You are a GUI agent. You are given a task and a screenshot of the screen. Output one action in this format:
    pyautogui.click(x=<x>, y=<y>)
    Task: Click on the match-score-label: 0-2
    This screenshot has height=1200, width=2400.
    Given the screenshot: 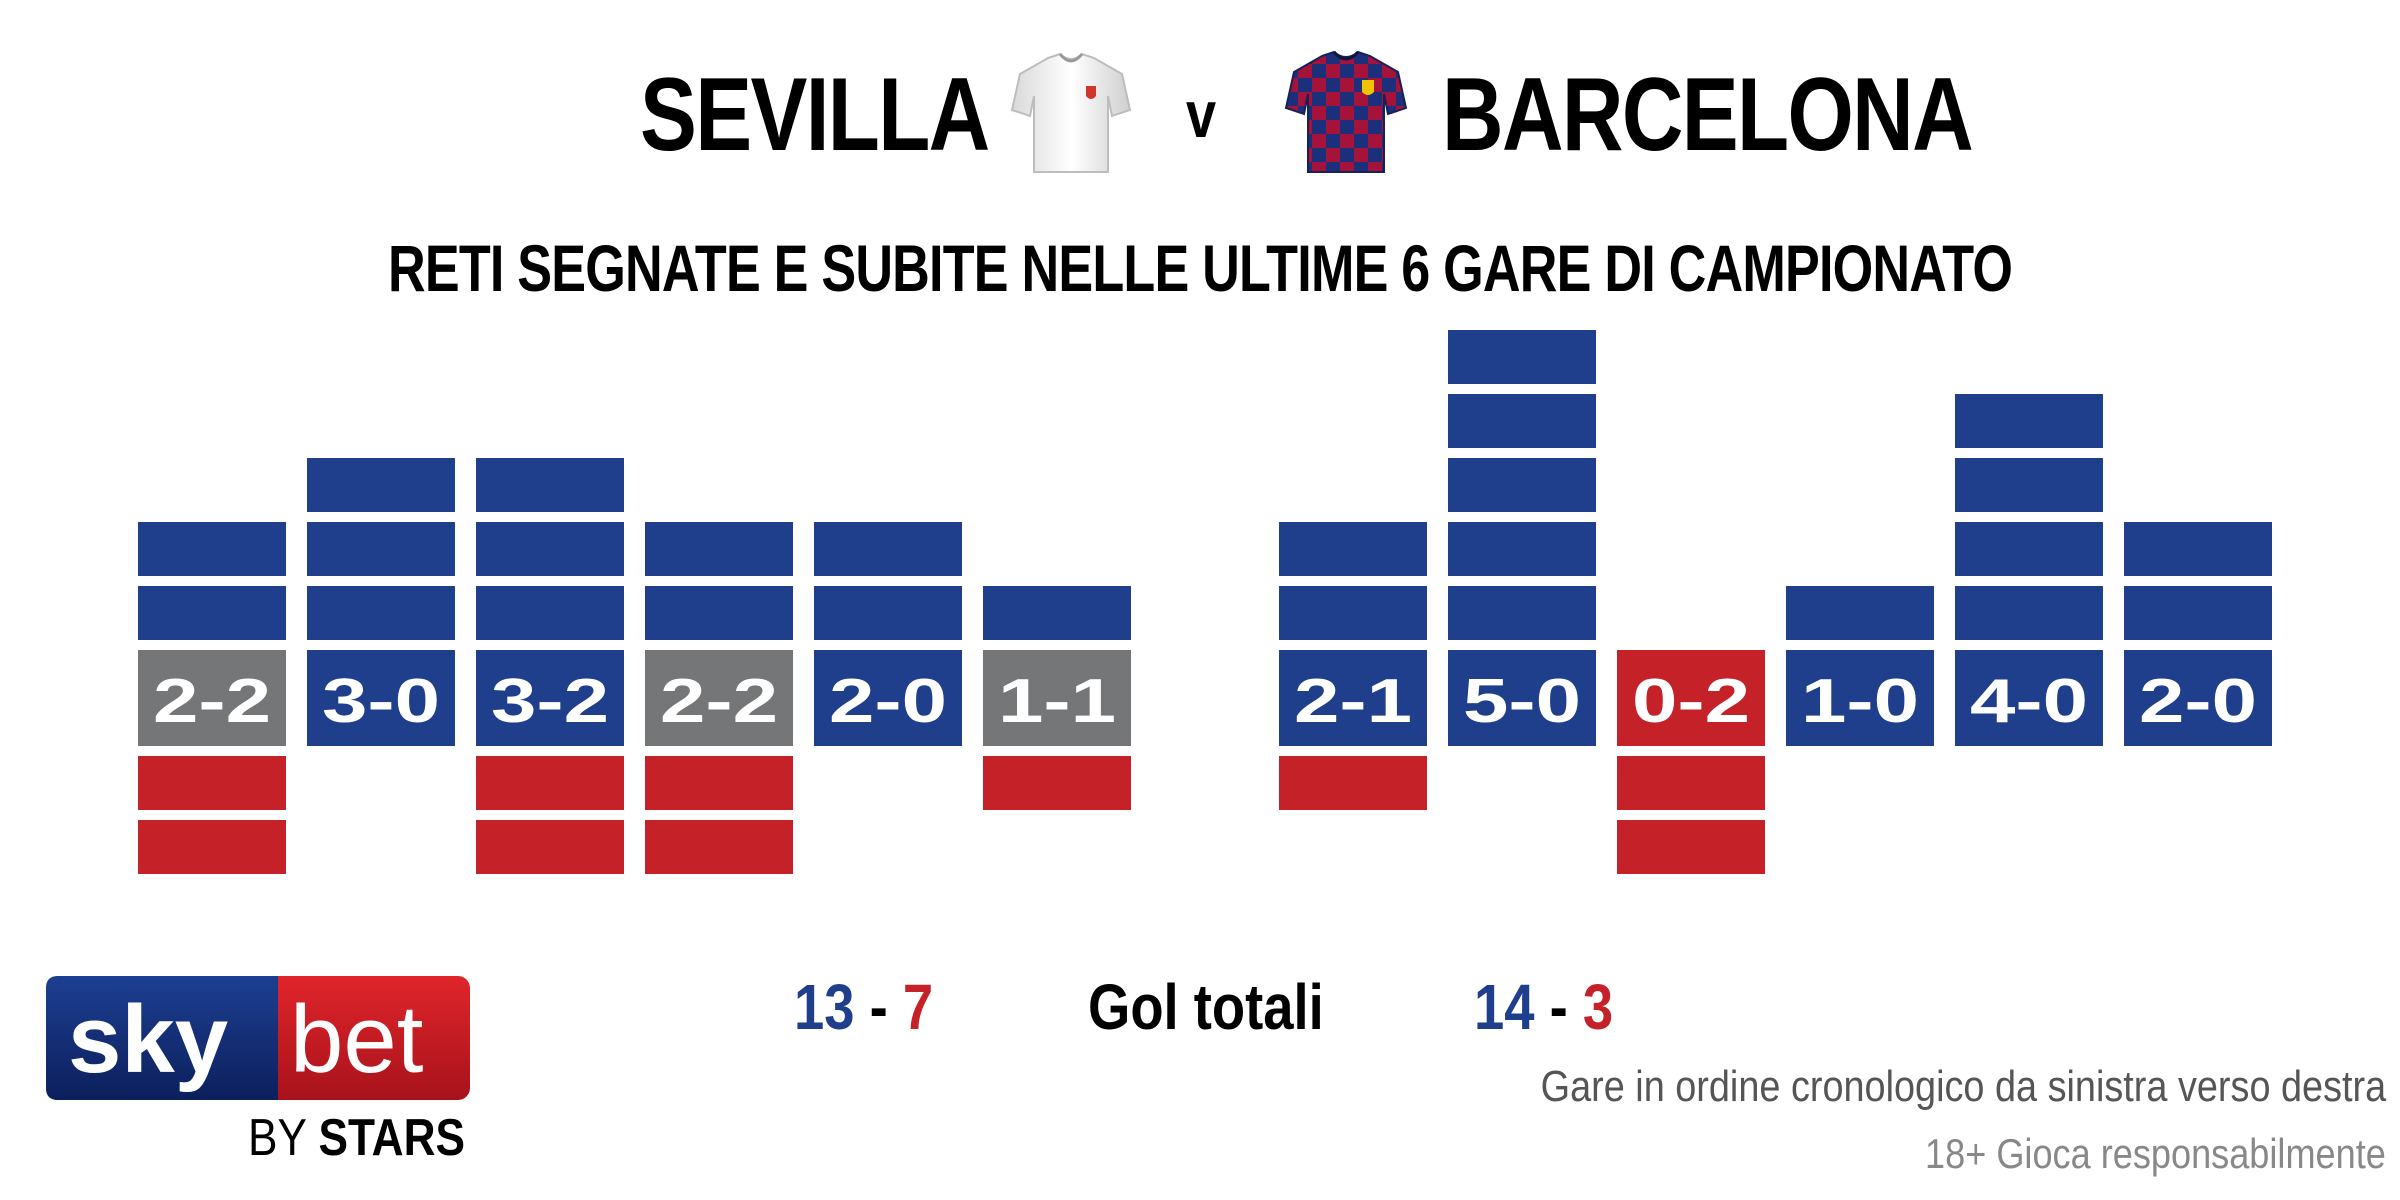 What is the action you would take?
    pyautogui.click(x=1691, y=701)
    